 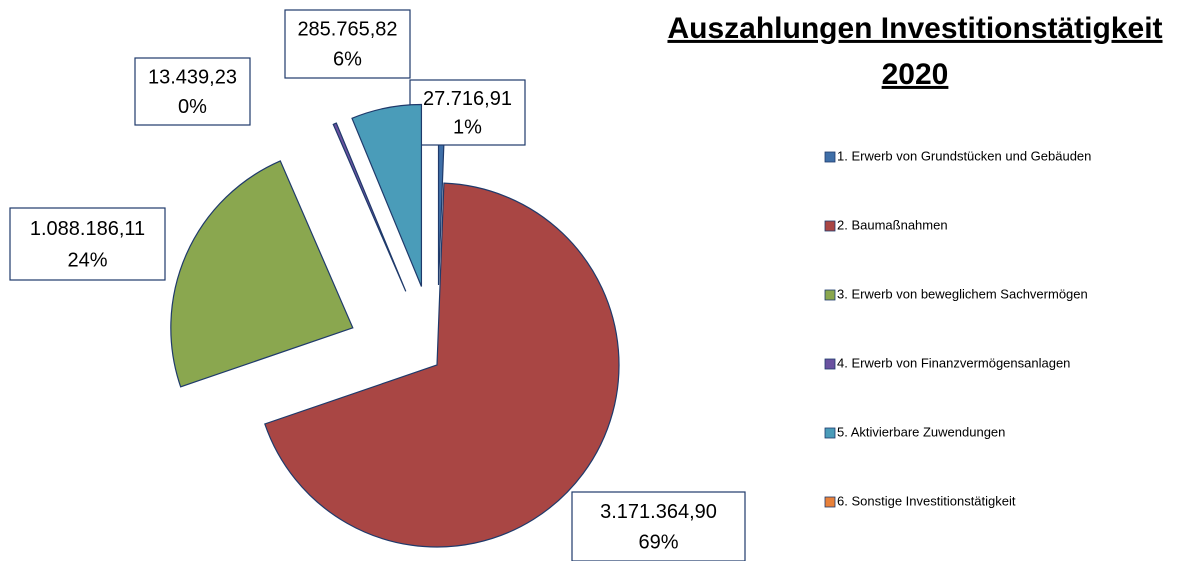 I want to click on legend-label: 6. Sonstige Investitionstätigkeit, so click(x=926, y=500).